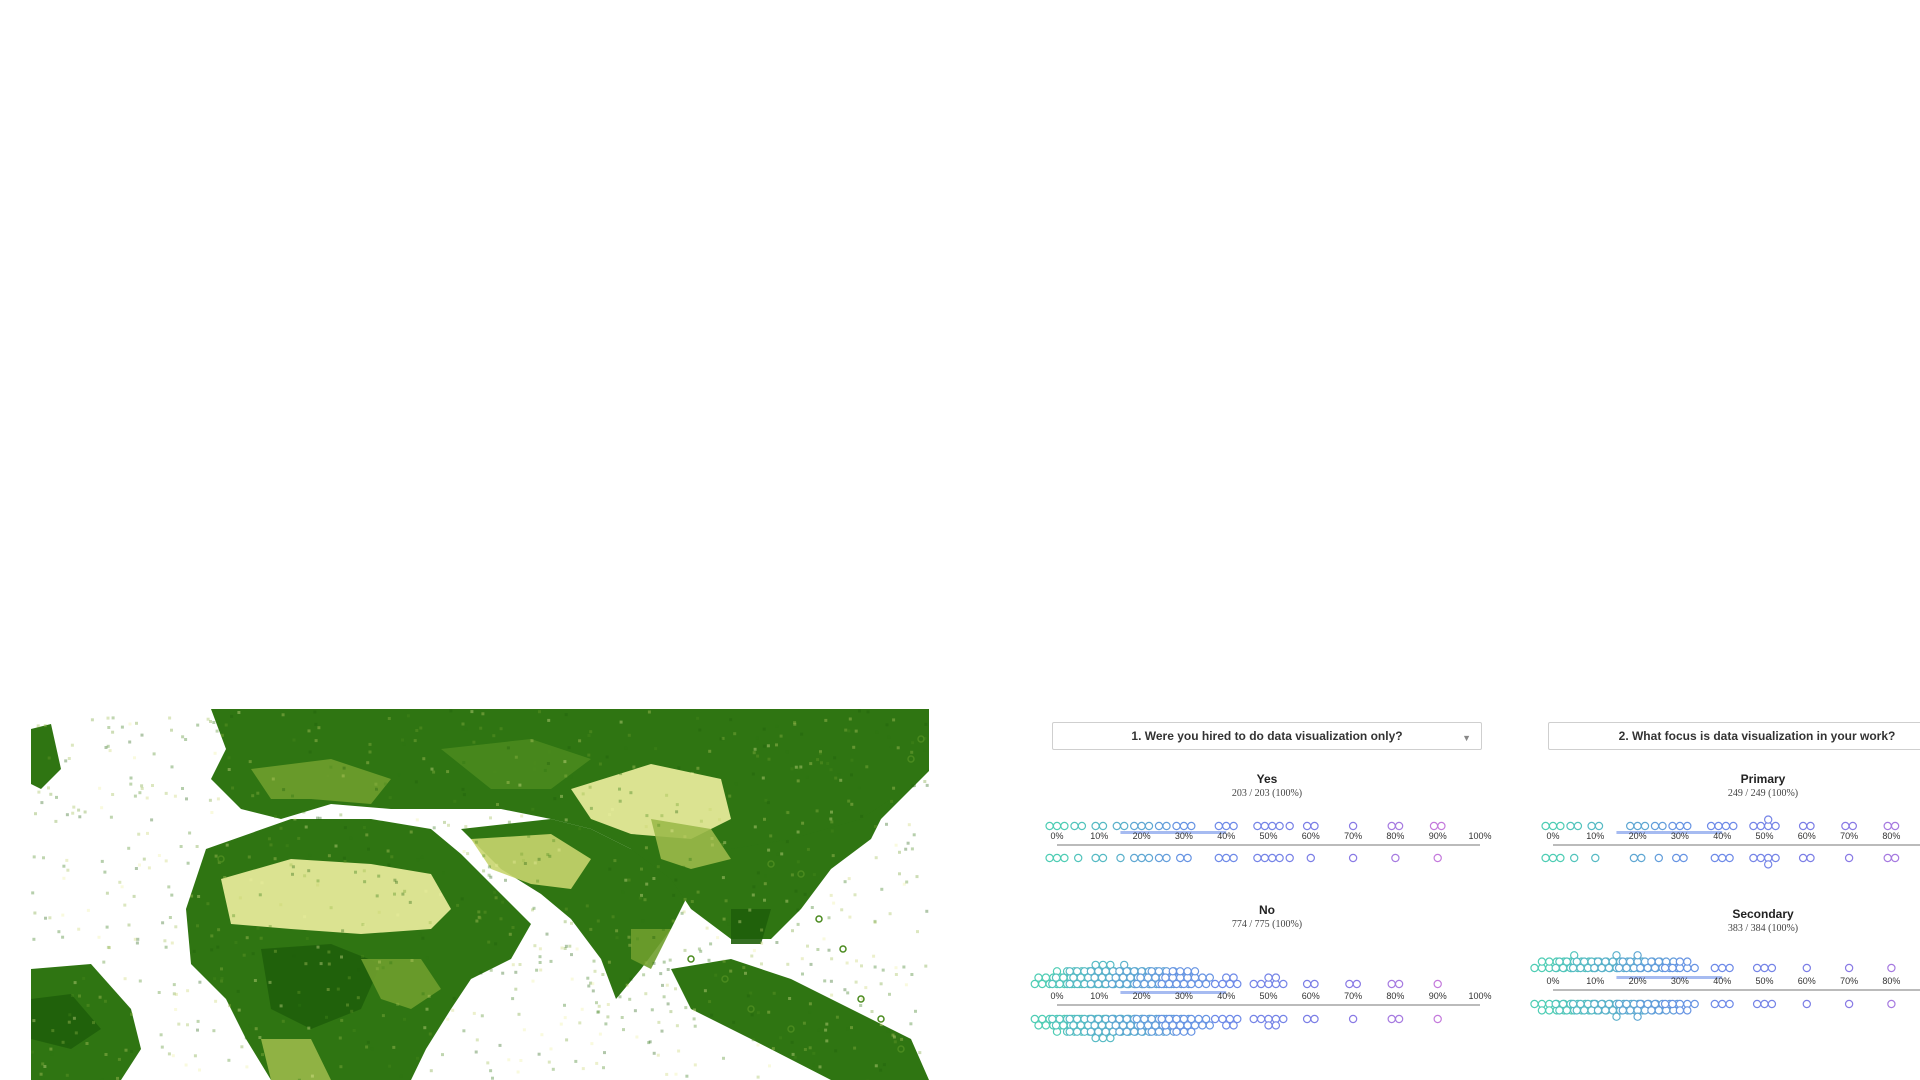 Image resolution: width=1920 pixels, height=1080 pixels. I want to click on group-title-yes: Yes, so click(1267, 779).